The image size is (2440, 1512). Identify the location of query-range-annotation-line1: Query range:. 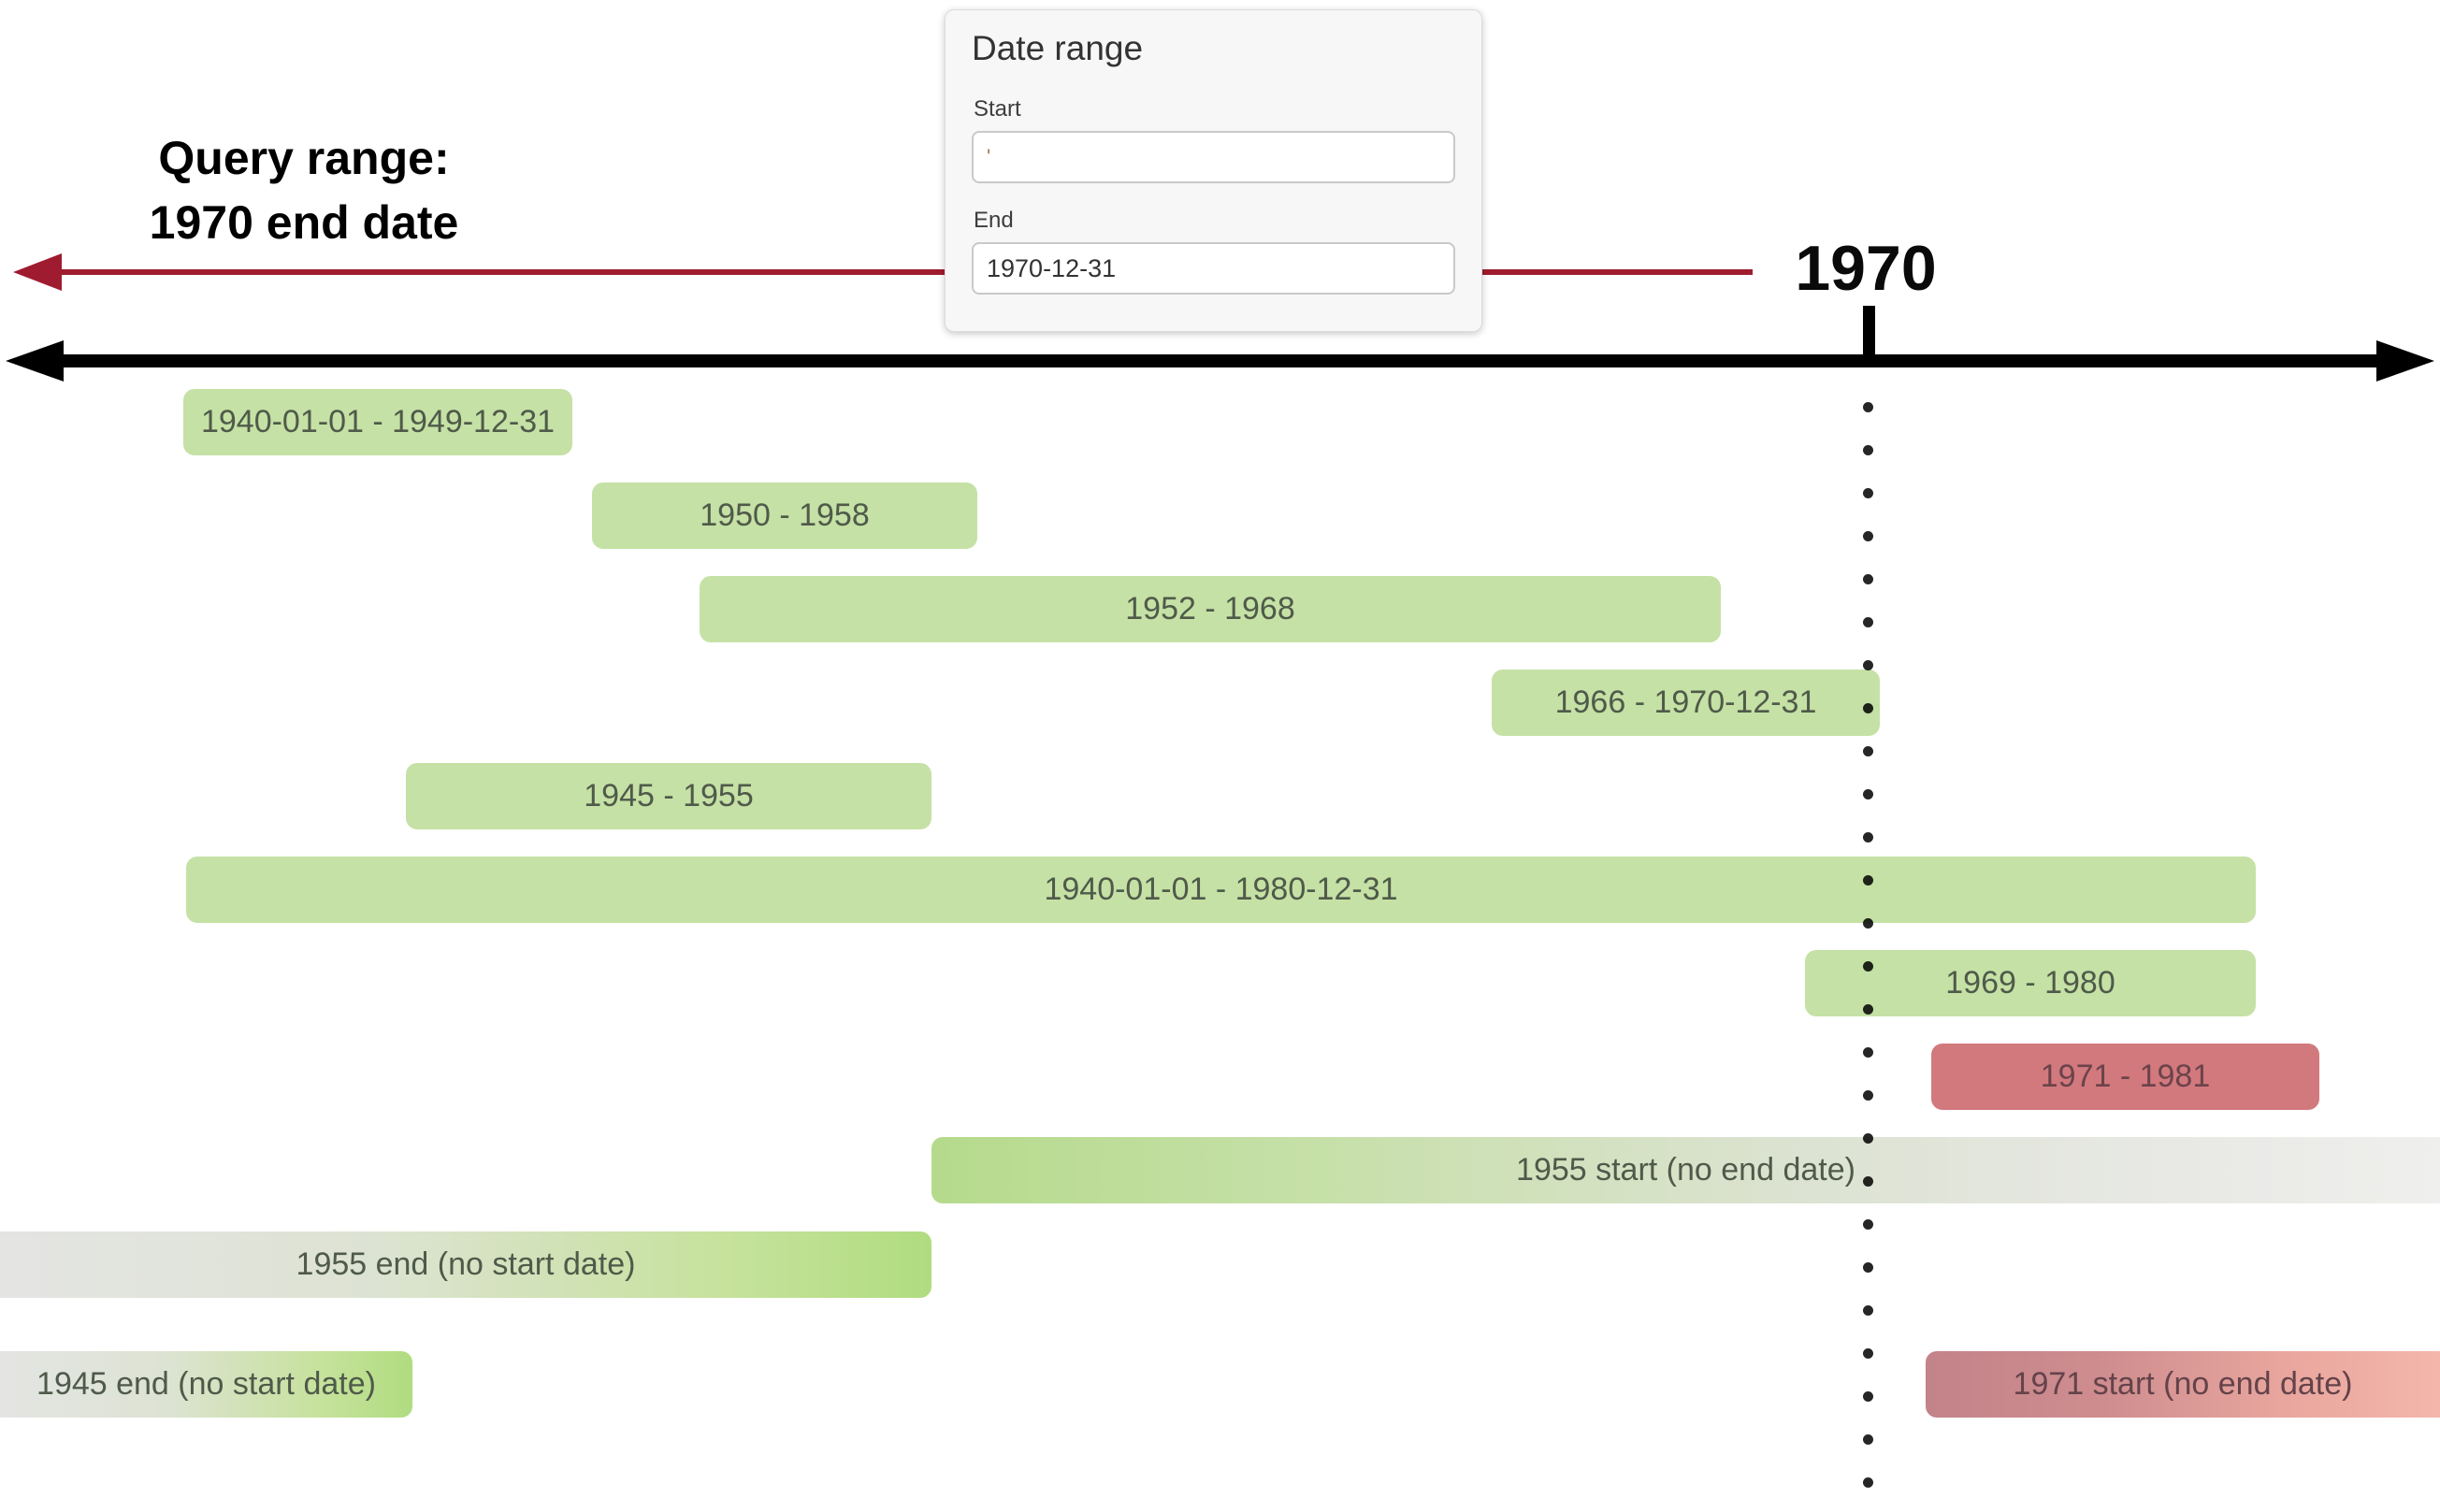
(304, 158).